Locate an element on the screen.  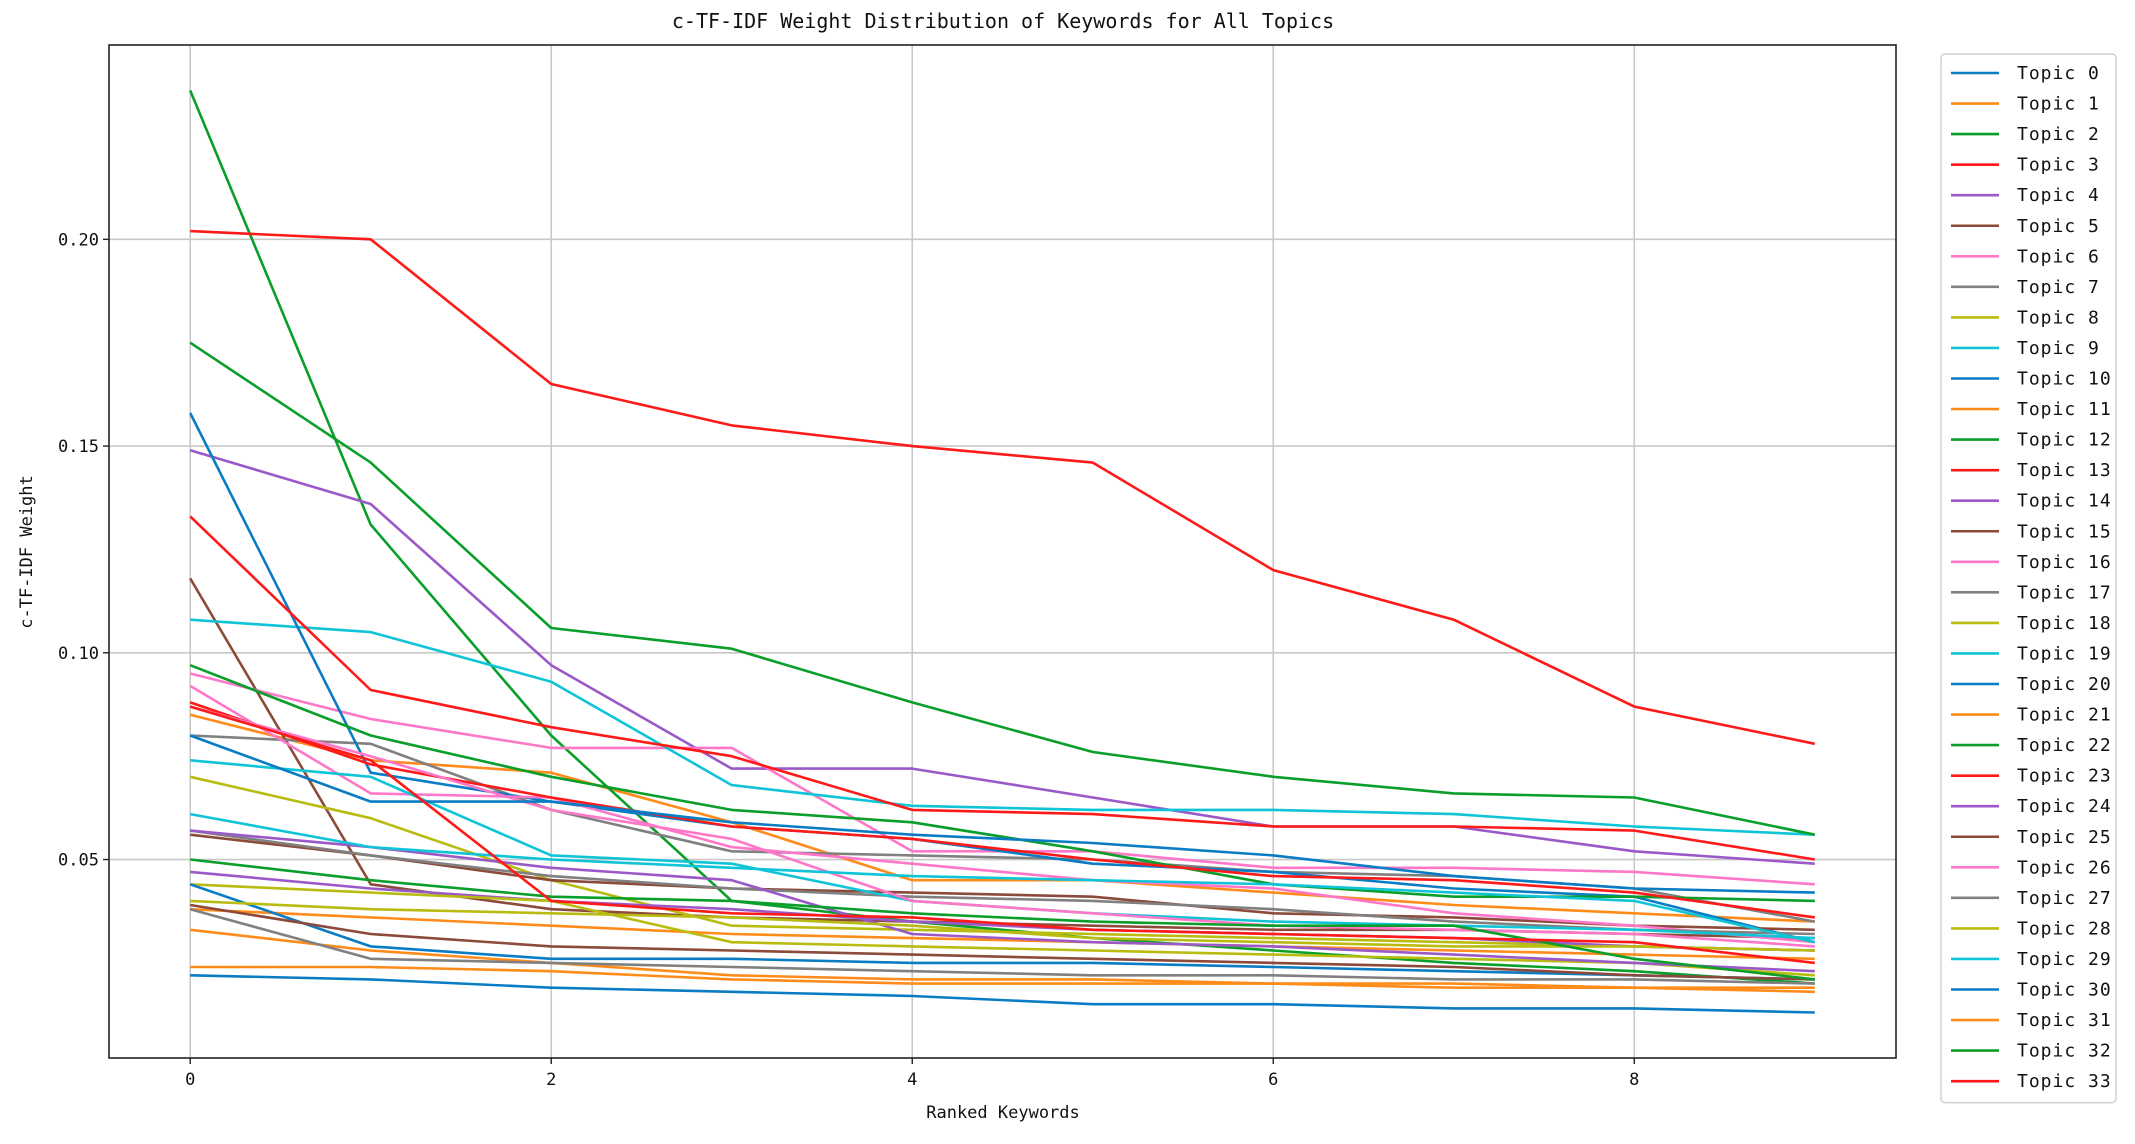
legend-label: Topic 22 is located at coordinates (2064, 745).